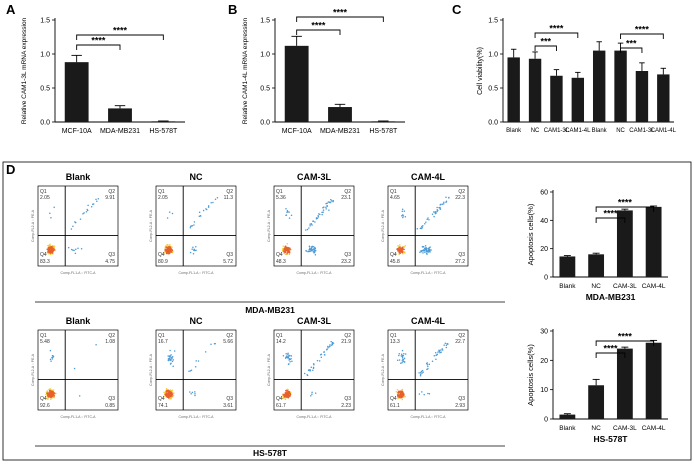 The height and width of the screenshot is (468, 694). I want to click on significance-label: ***, so click(545, 42).